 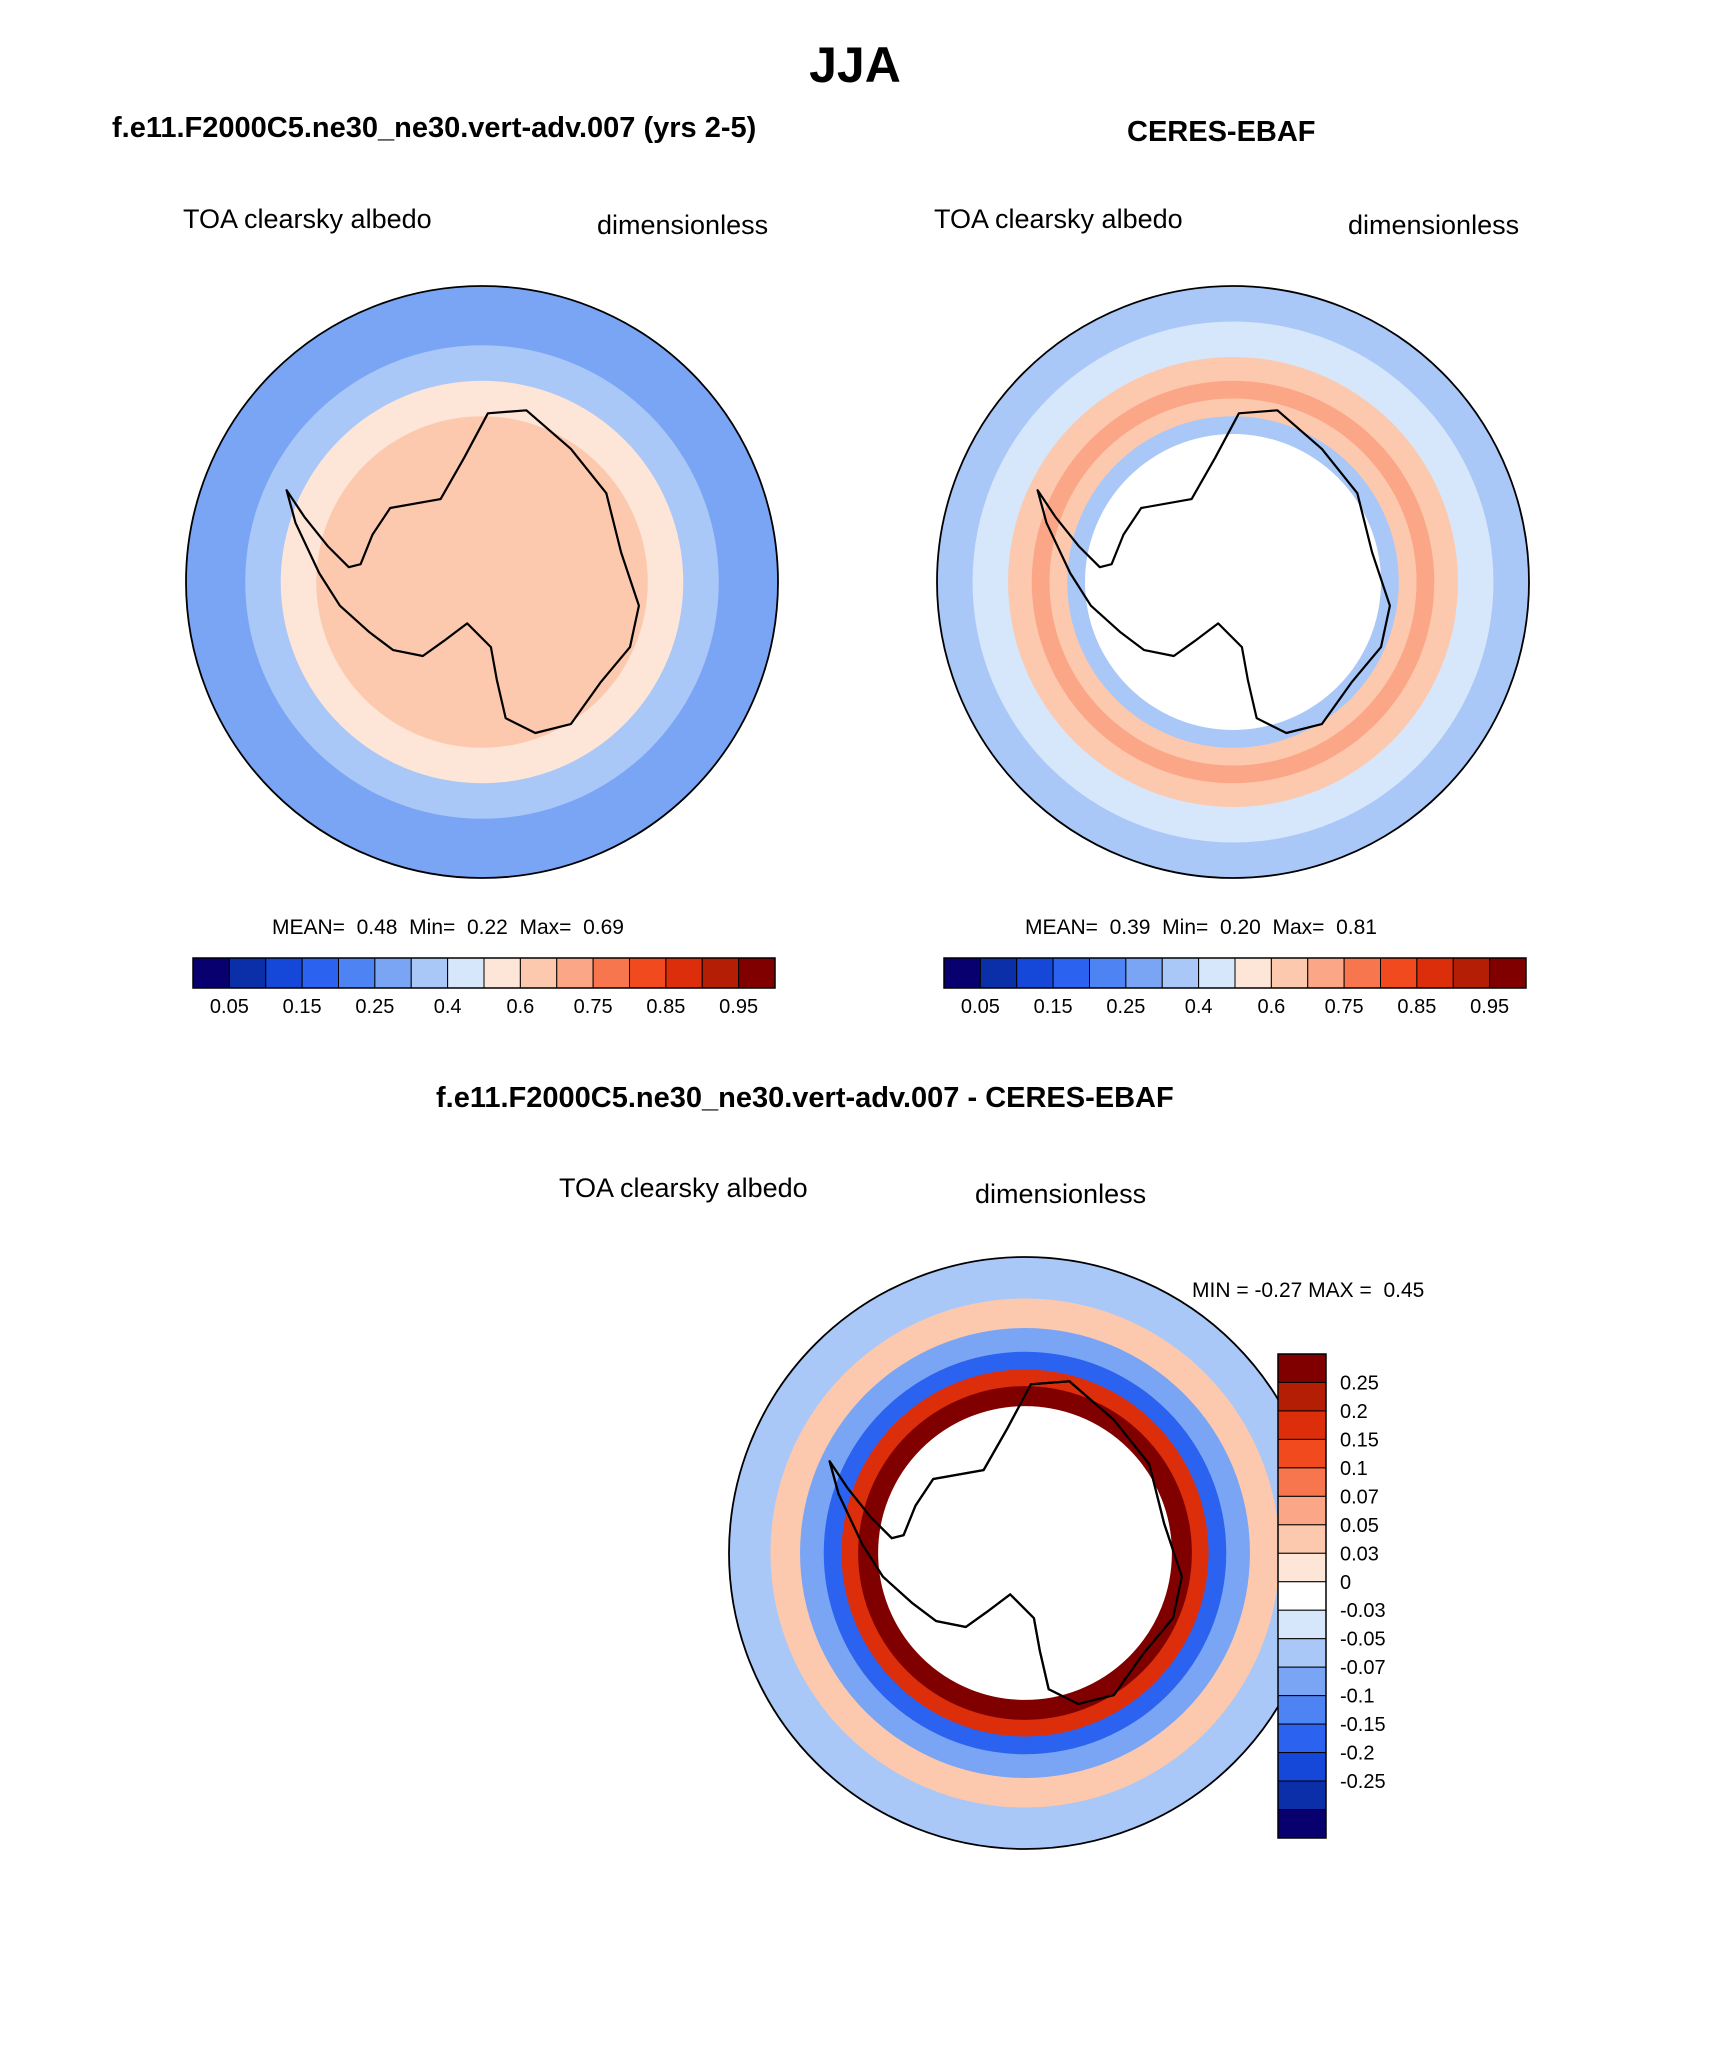 What do you see at coordinates (1363, 1611) in the screenshot?
I see `colorbar-tick-label: -0.03` at bounding box center [1363, 1611].